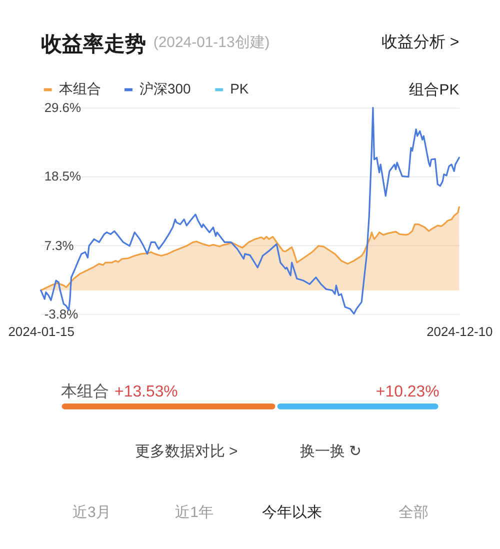 This screenshot has width=500, height=549. What do you see at coordinates (240, 88) in the screenshot?
I see `legend-label: PK` at bounding box center [240, 88].